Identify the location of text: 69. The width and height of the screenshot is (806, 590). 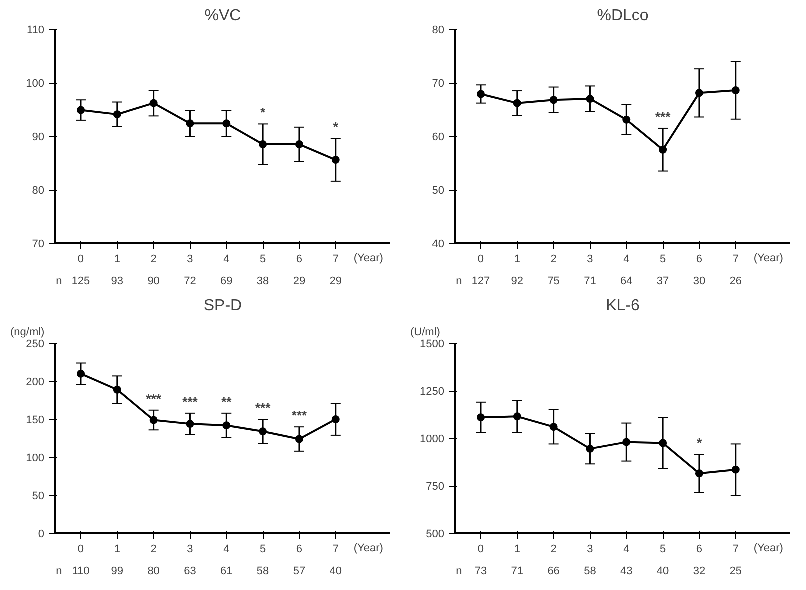
(226, 282).